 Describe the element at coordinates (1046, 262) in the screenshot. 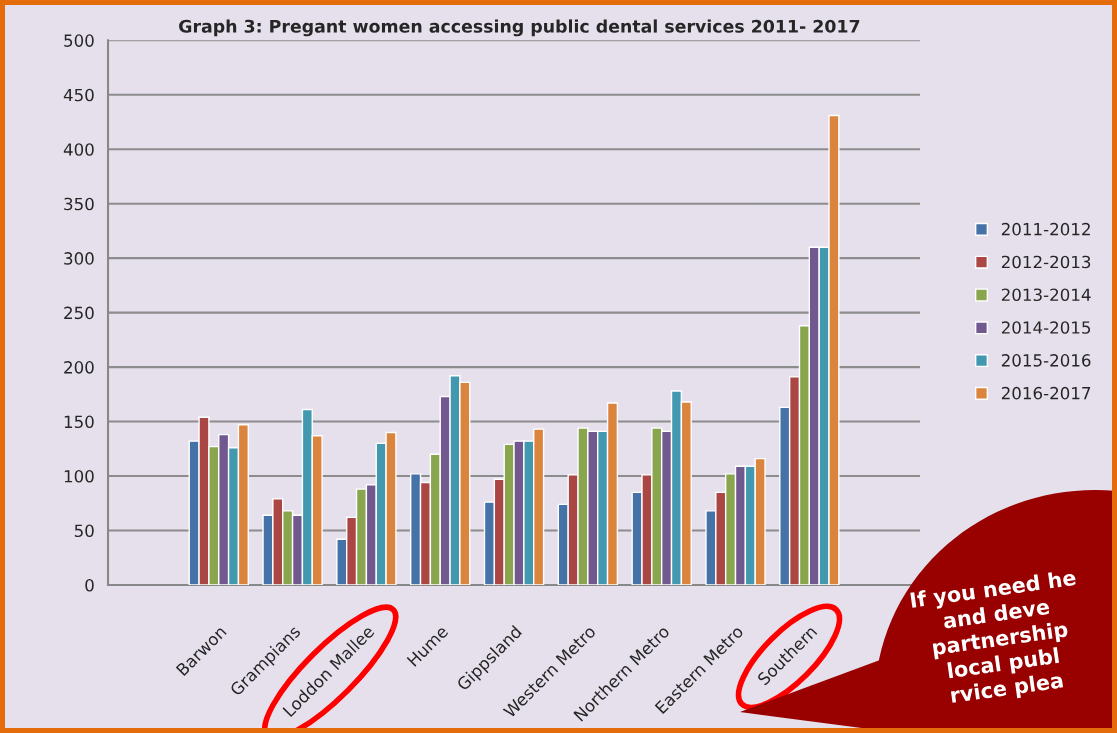

I see `legend-label: 2012-2013` at that location.